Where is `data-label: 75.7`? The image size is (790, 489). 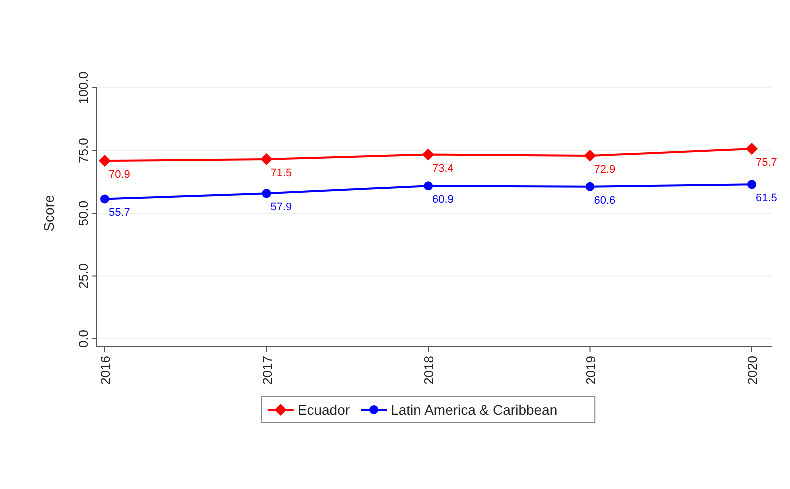 data-label: 75.7 is located at coordinates (767, 162).